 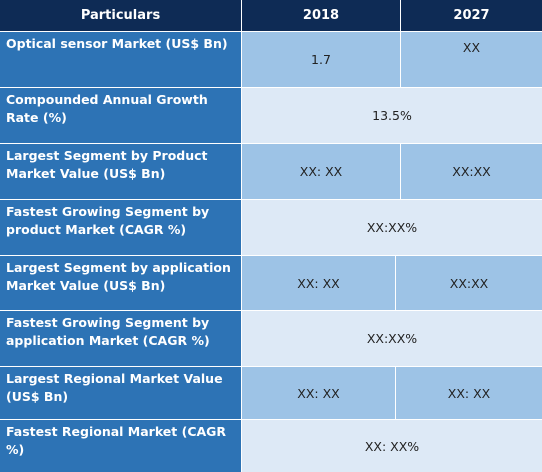 I want to click on value-2018-largest-regional-market: XX, so click(x=318, y=393).